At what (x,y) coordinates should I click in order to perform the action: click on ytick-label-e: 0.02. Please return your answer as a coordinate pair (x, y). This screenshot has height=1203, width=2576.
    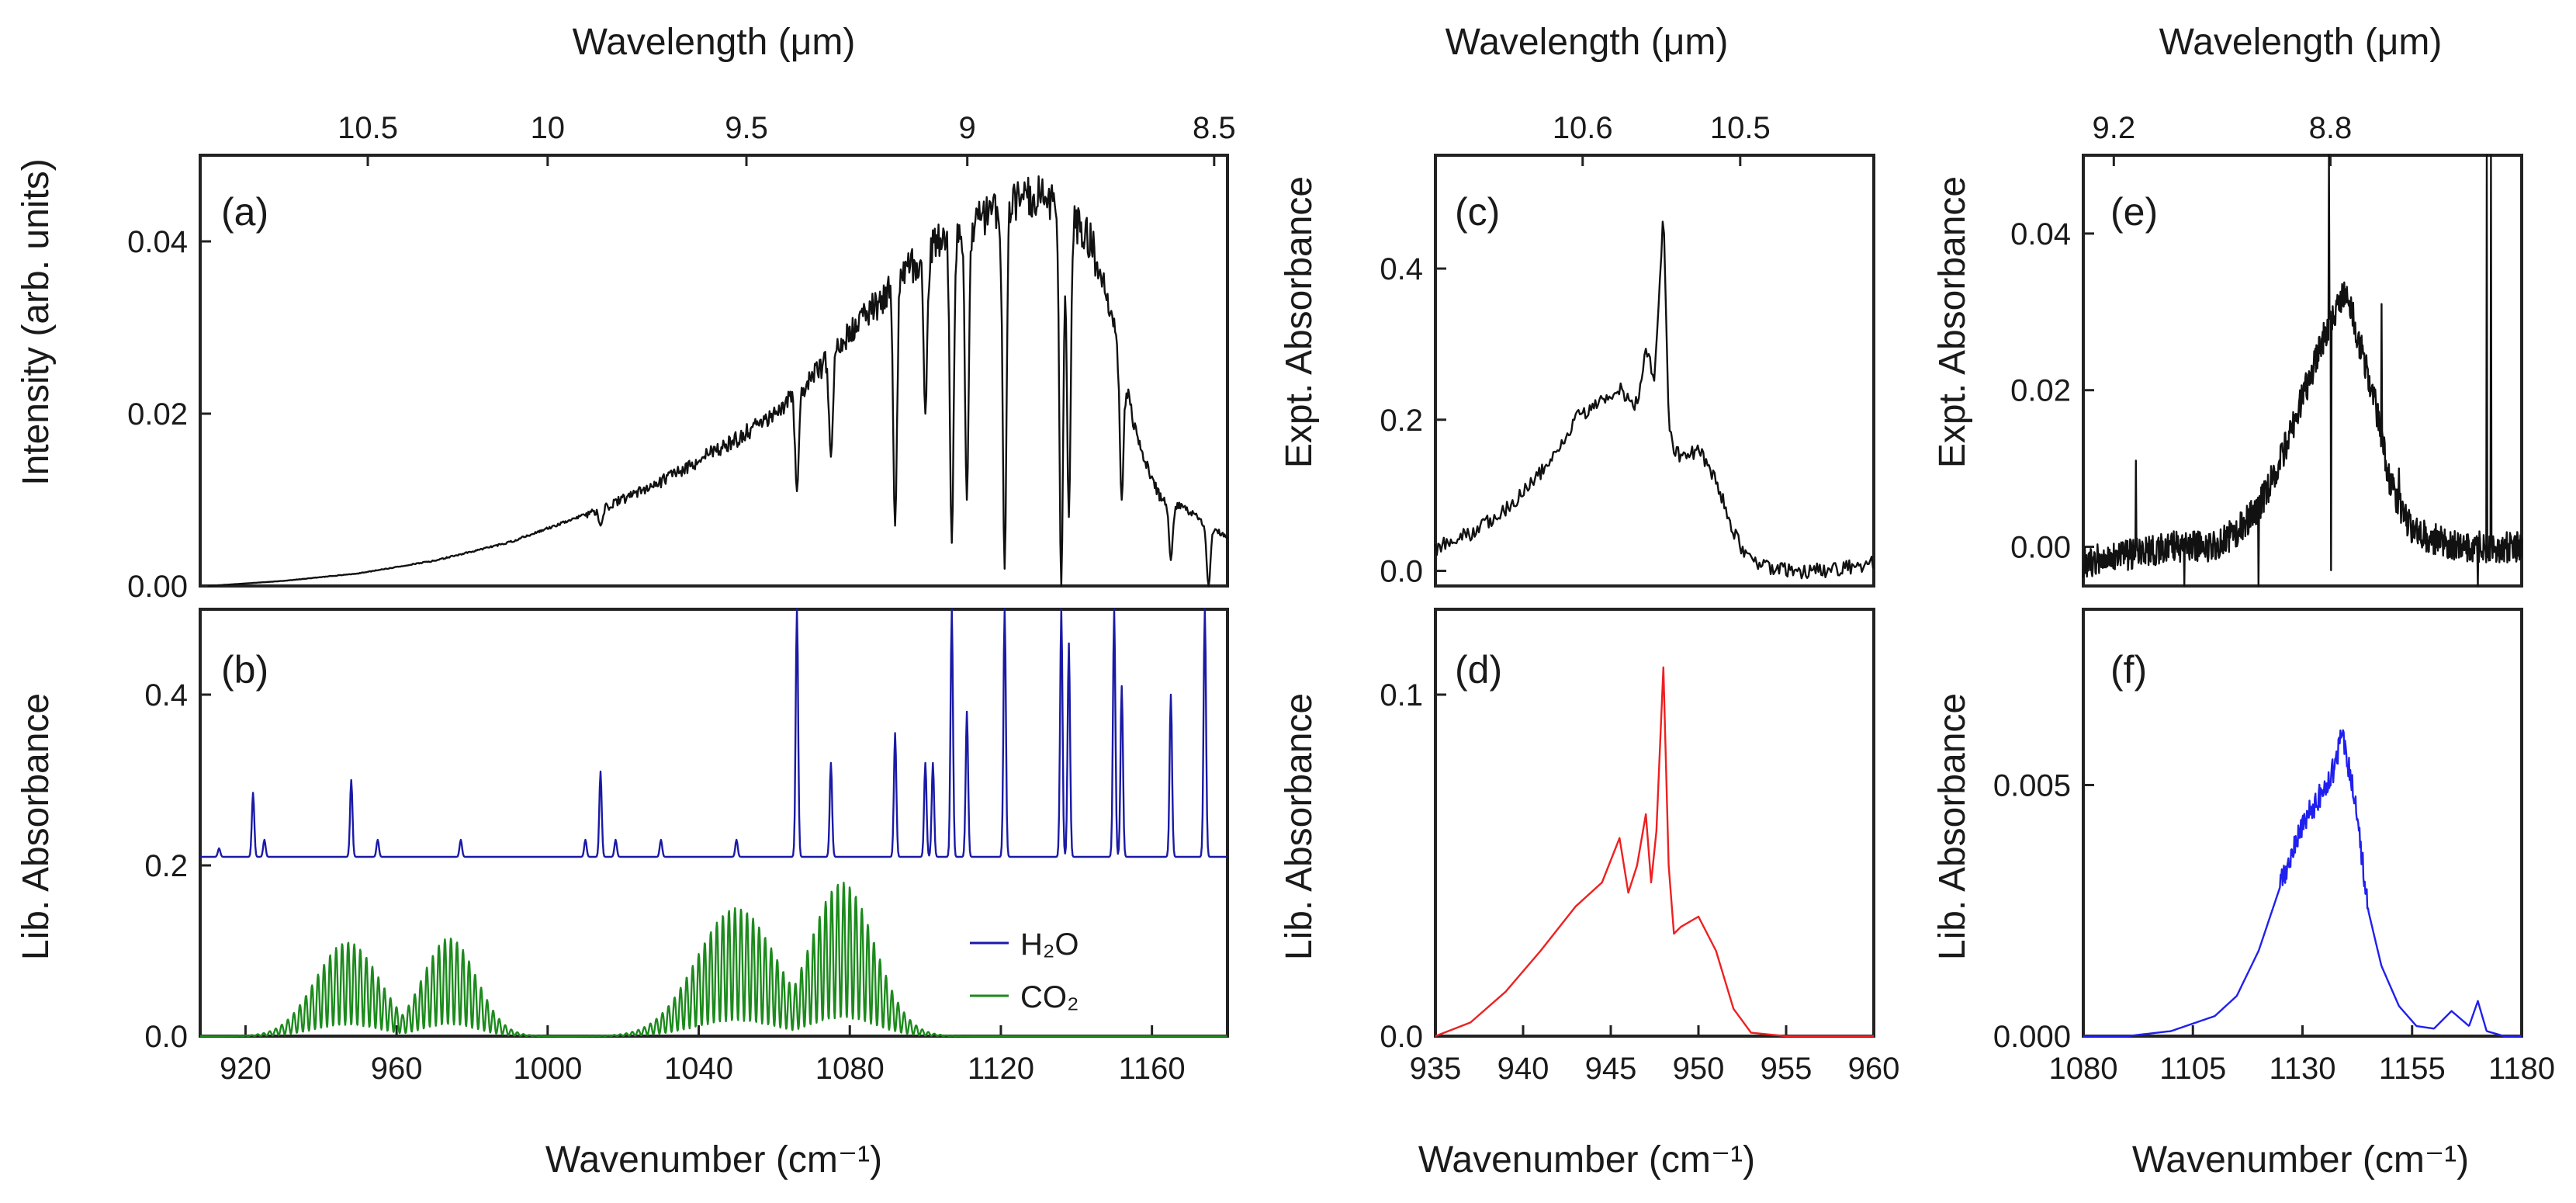
    Looking at the image, I should click on (2040, 391).